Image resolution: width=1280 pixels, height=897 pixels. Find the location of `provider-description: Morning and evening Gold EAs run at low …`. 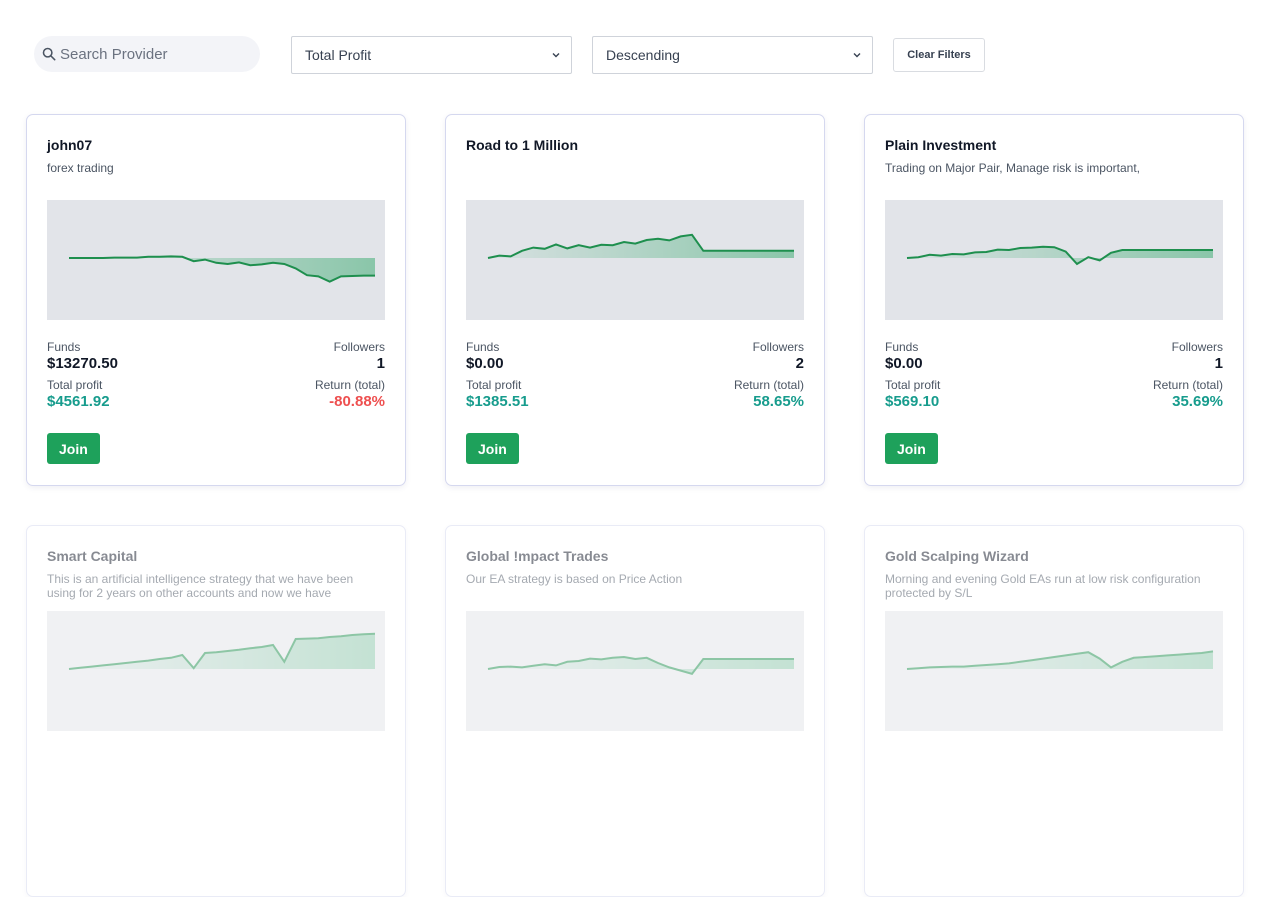

provider-description: Morning and evening Gold EAs run at low … is located at coordinates (1043, 586).